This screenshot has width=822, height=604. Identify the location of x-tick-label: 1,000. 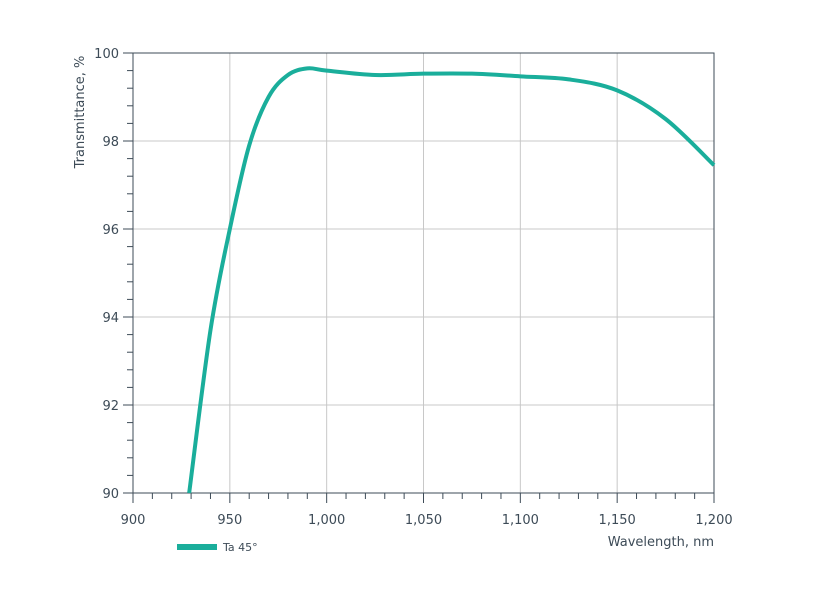
(326, 520).